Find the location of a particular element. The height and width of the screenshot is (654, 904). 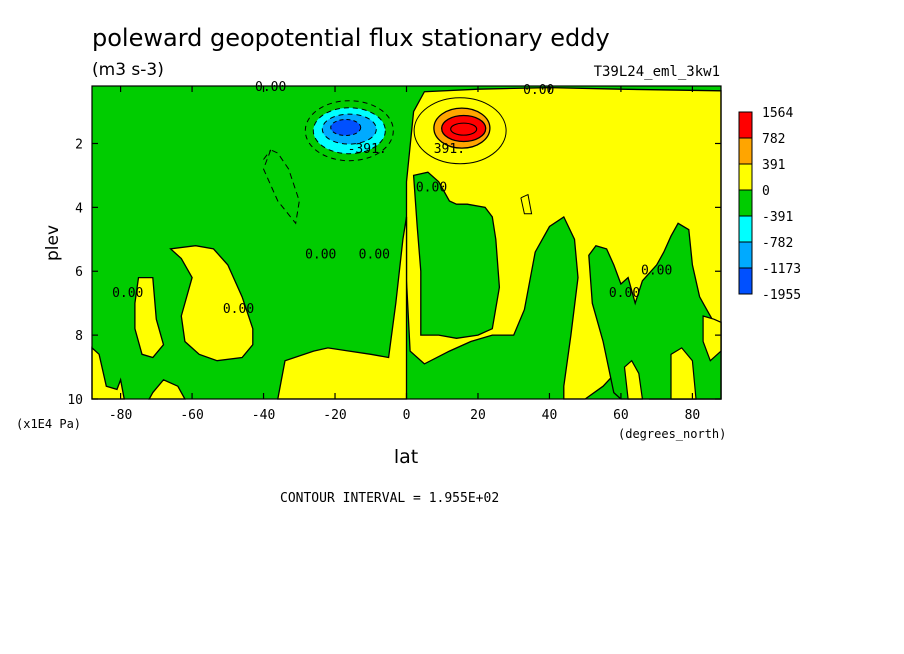

y-axis-units: (x1E4 Pa) is located at coordinates (48, 424).